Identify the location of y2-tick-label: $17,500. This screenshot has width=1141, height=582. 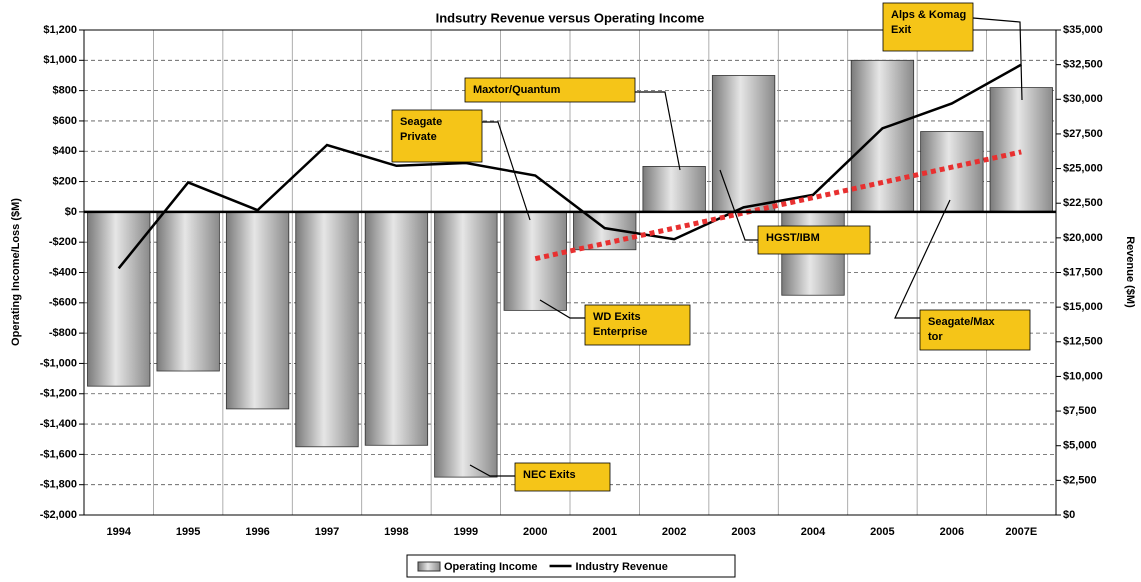
(1083, 272).